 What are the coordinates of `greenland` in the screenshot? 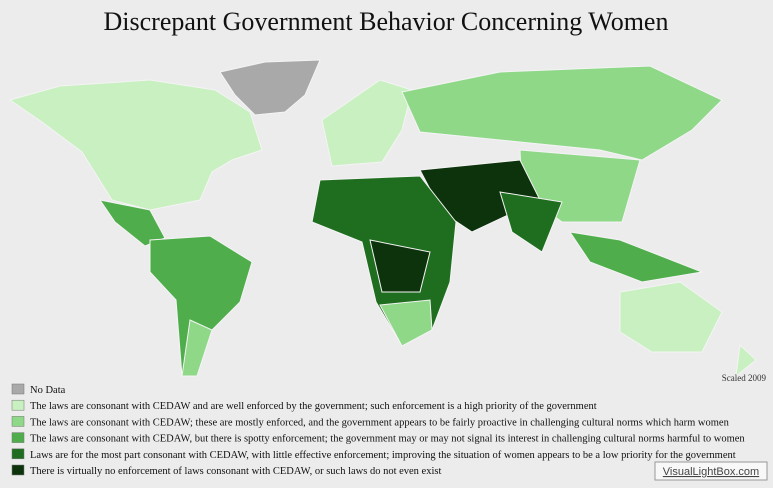 It's located at (270, 87).